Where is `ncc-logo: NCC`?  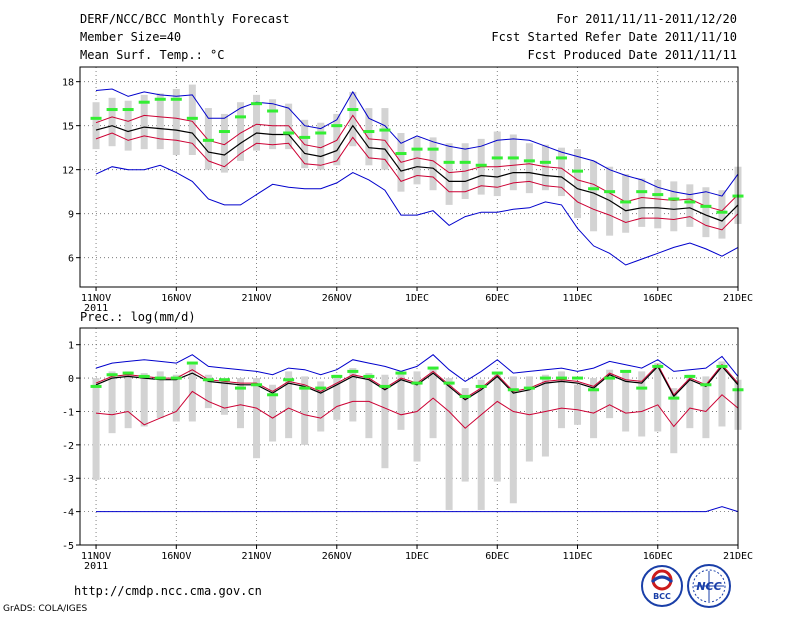 ncc-logo: NCC is located at coordinates (709, 586).